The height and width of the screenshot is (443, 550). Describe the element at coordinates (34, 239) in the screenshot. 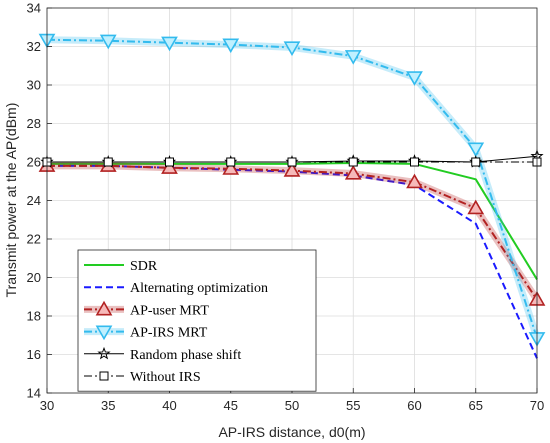

I see `y-tick-label: 22` at that location.